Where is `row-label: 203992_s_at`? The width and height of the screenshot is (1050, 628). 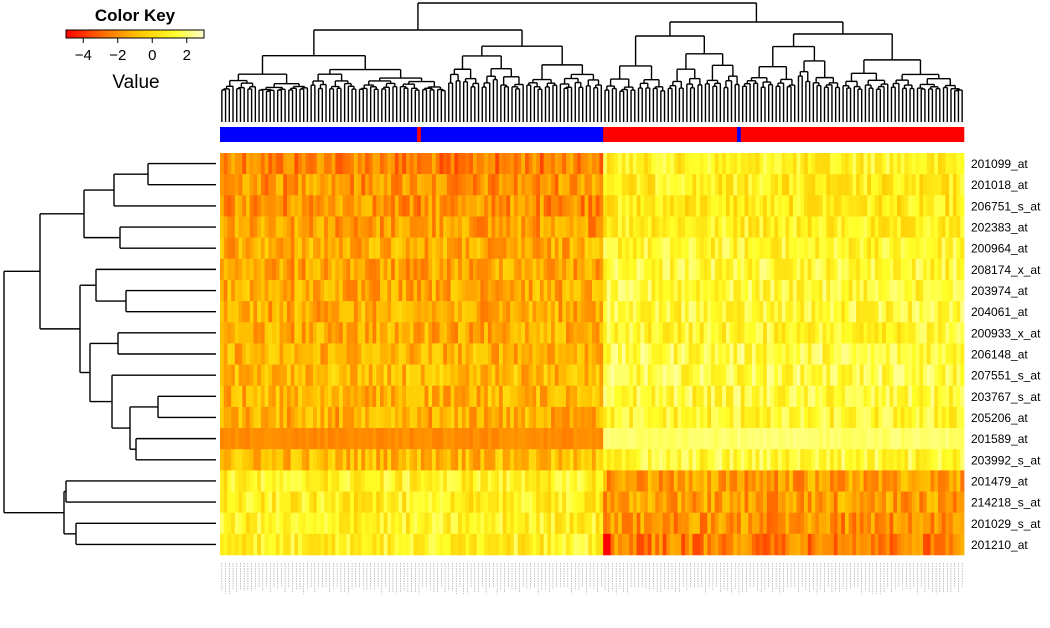 row-label: 203992_s_at is located at coordinates (1006, 460).